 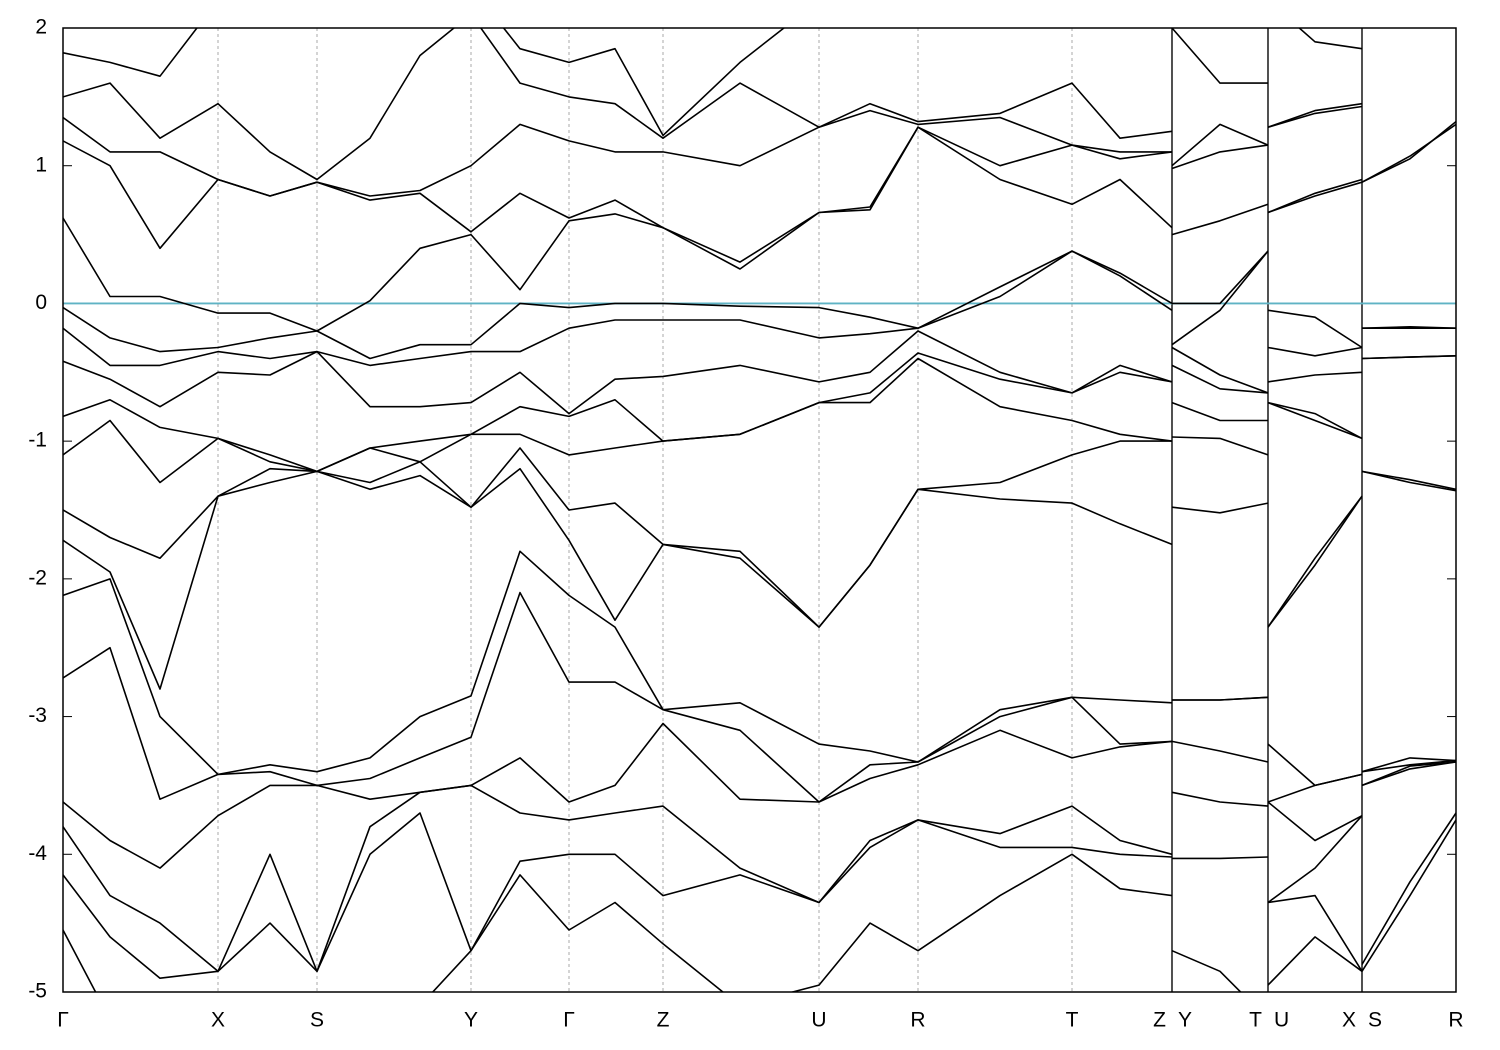 I want to click on y-tick-label: 0, so click(x=41, y=302).